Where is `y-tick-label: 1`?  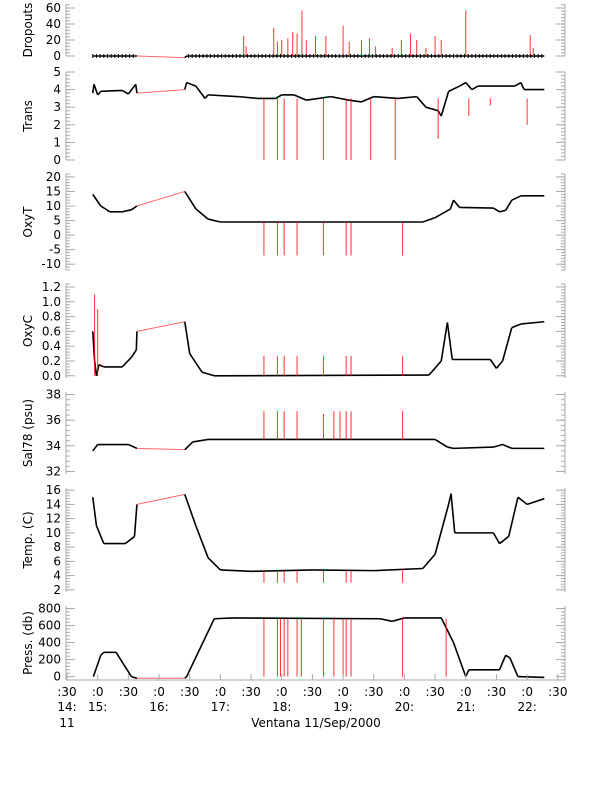
y-tick-label: 1 is located at coordinates (57, 142).